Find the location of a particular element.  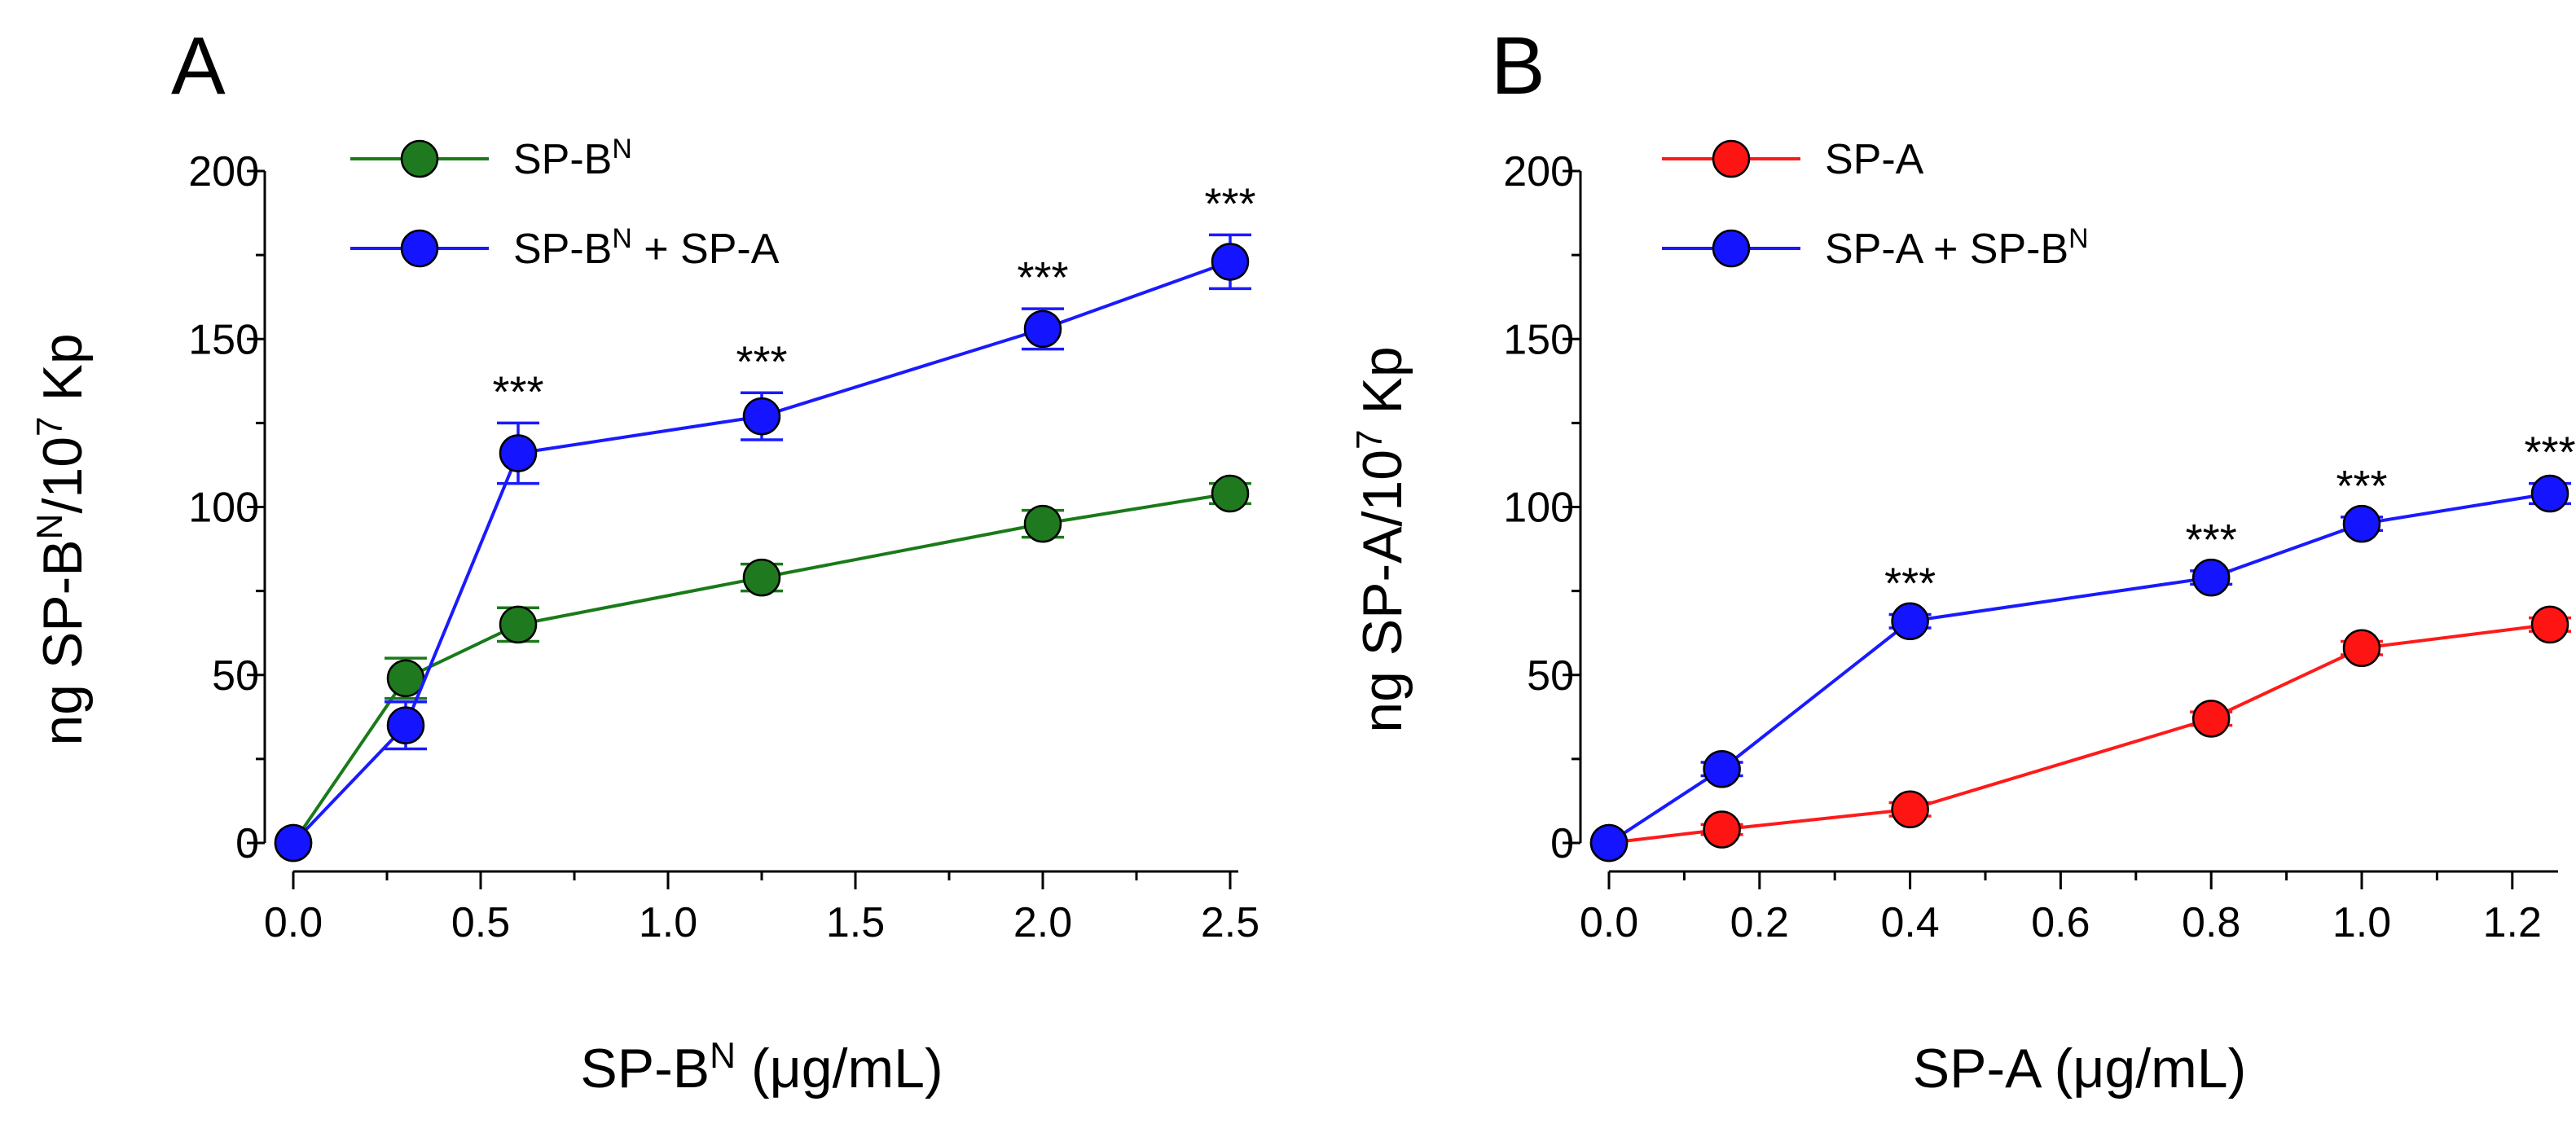

legend-label-suffix: + SP-A is located at coordinates (706, 250).